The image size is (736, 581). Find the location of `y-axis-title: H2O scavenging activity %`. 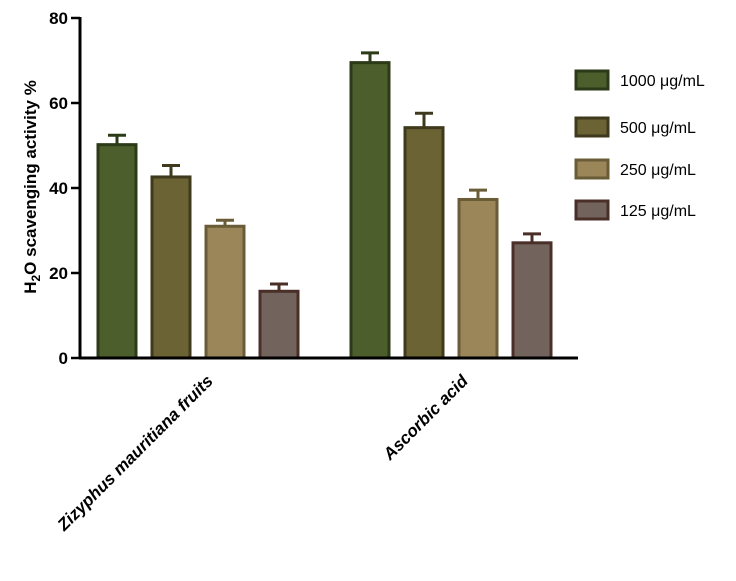

y-axis-title: H2O scavenging activity % is located at coordinates (32, 187).